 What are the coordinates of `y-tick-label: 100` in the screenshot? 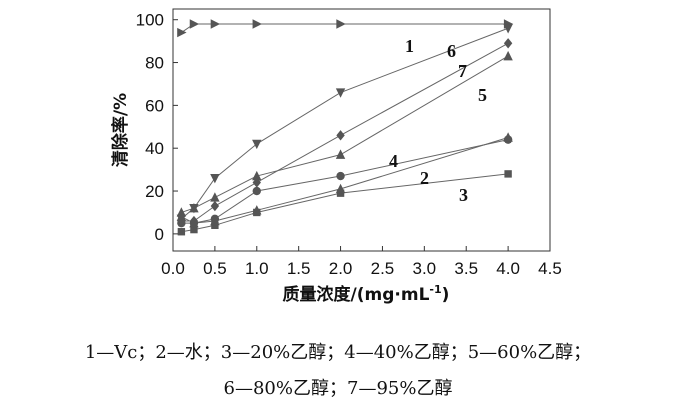 It's located at (150, 20).